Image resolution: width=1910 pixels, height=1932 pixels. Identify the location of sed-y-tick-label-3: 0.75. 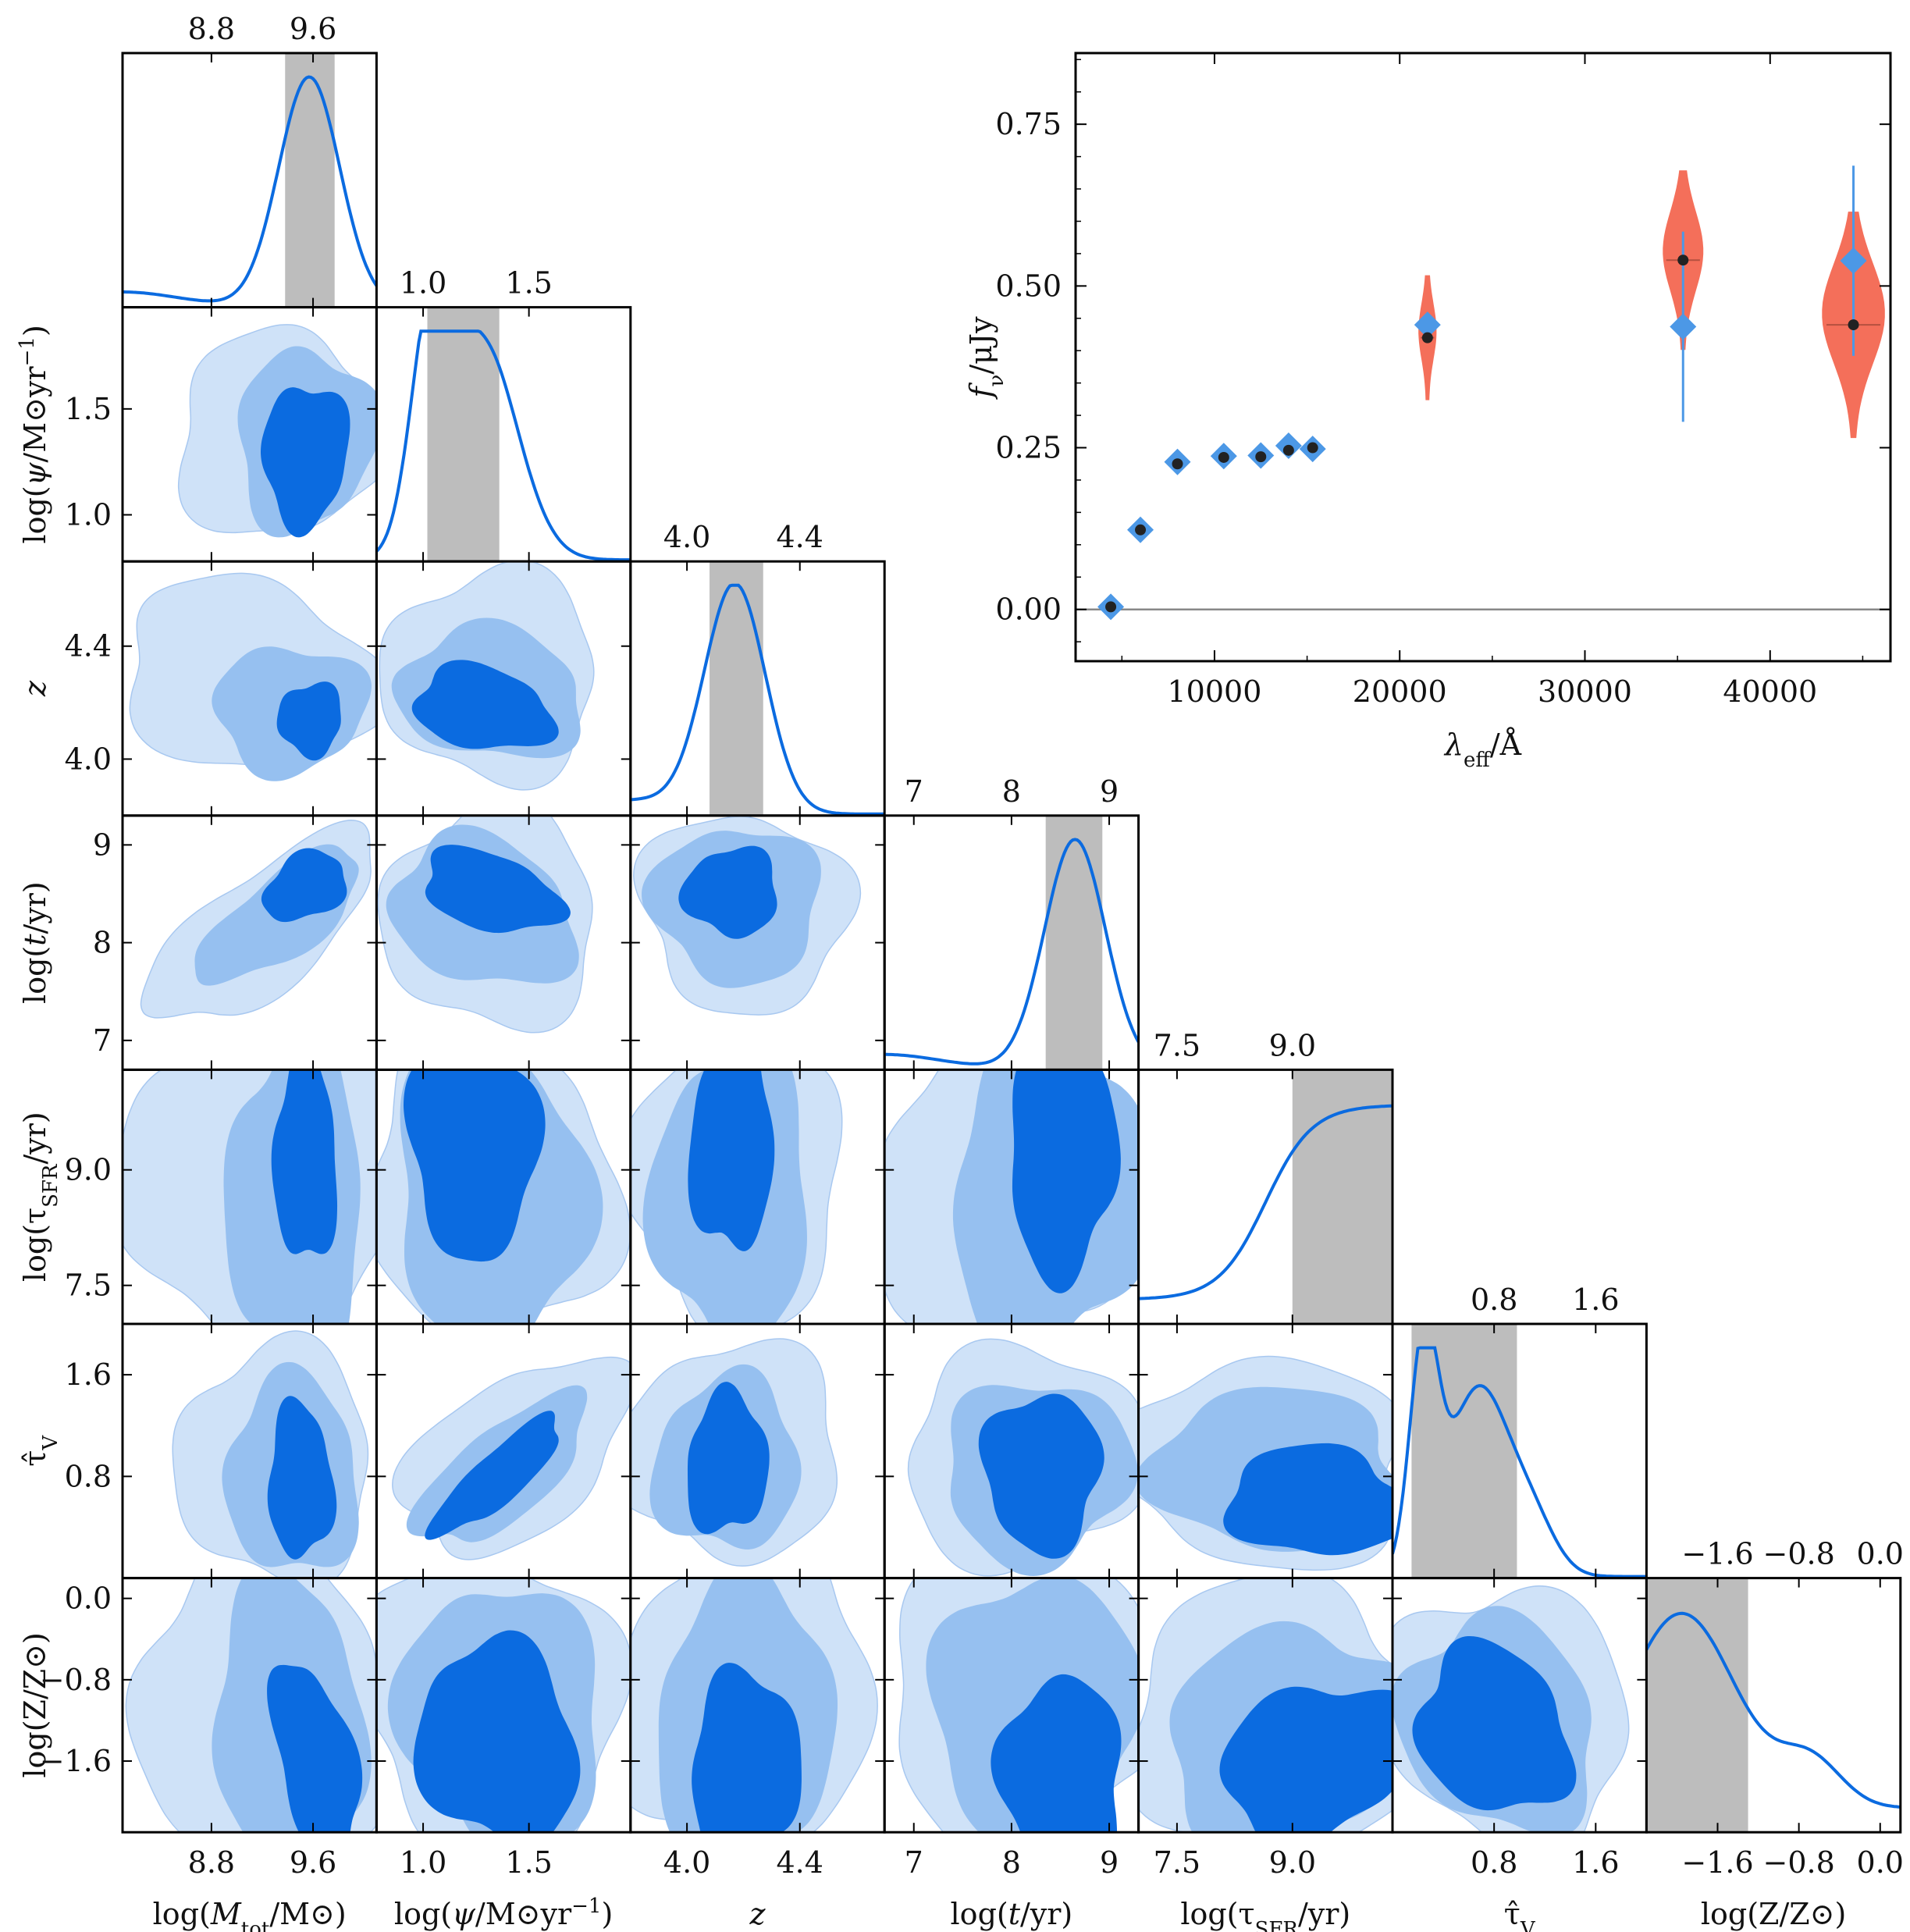
(1028, 124).